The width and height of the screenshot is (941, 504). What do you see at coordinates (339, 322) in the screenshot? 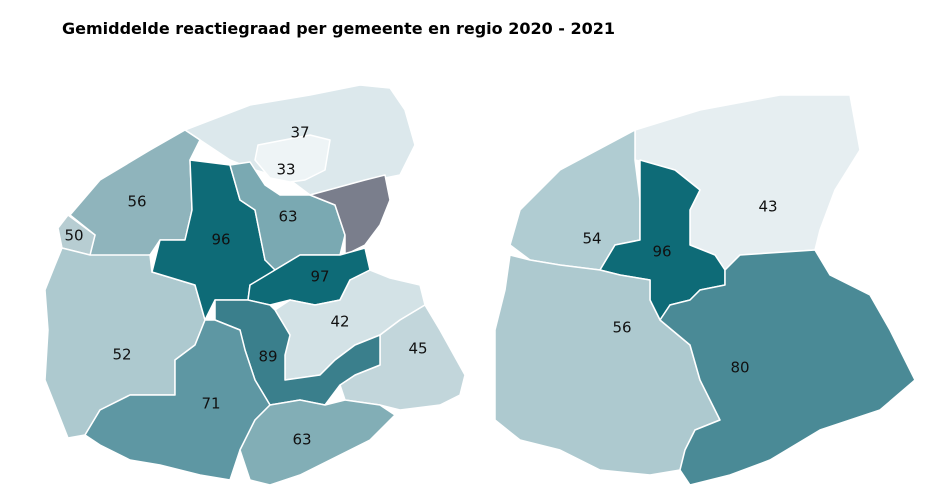
I see `region-label: 42` at bounding box center [339, 322].